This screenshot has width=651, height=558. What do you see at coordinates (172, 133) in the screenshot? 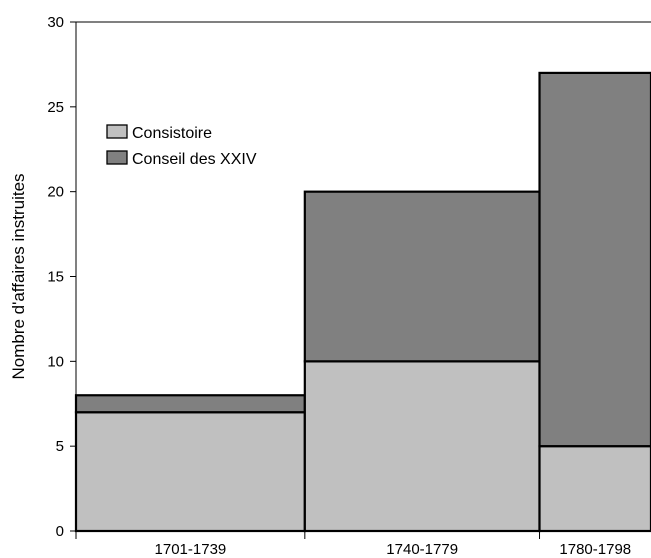
I see `legend-label: Consistoire` at bounding box center [172, 133].